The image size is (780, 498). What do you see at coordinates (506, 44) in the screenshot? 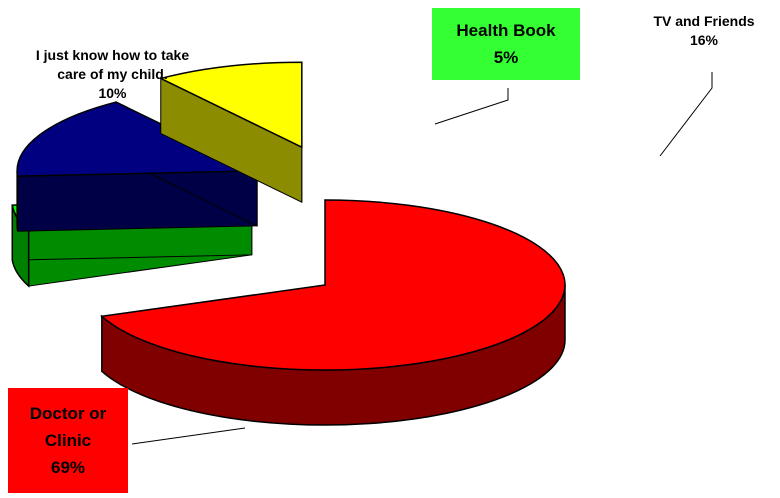
I see `data-label: Health Book 5%` at bounding box center [506, 44].